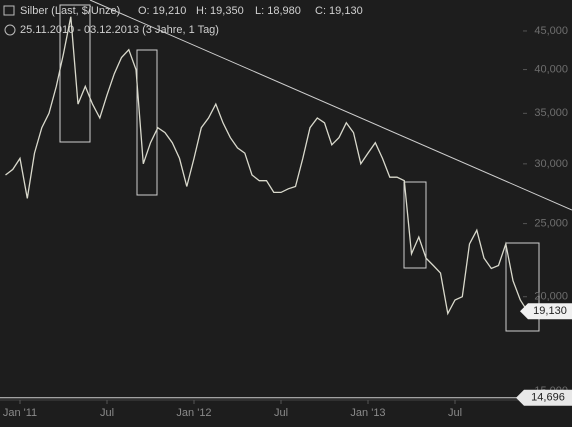  Describe the element at coordinates (278, 11) in the screenshot. I see `low: L: 18,980` at that location.